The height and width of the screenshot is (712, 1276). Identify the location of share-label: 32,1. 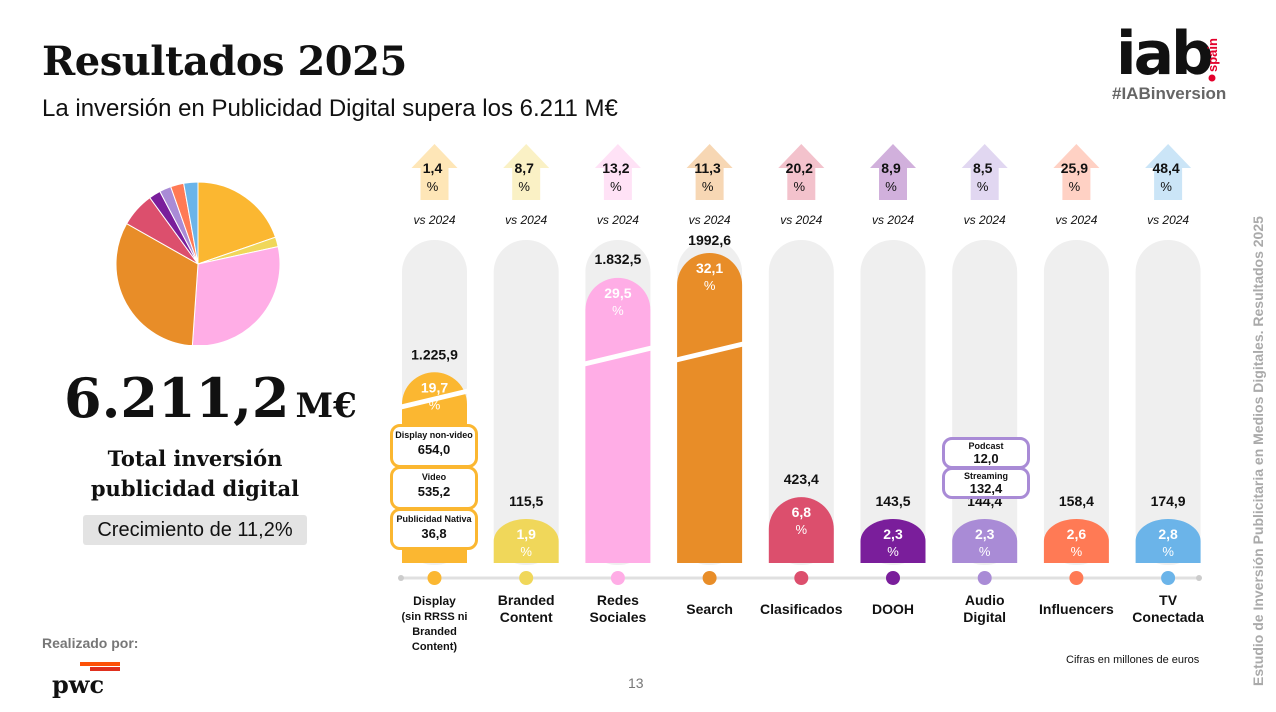
(709, 268).